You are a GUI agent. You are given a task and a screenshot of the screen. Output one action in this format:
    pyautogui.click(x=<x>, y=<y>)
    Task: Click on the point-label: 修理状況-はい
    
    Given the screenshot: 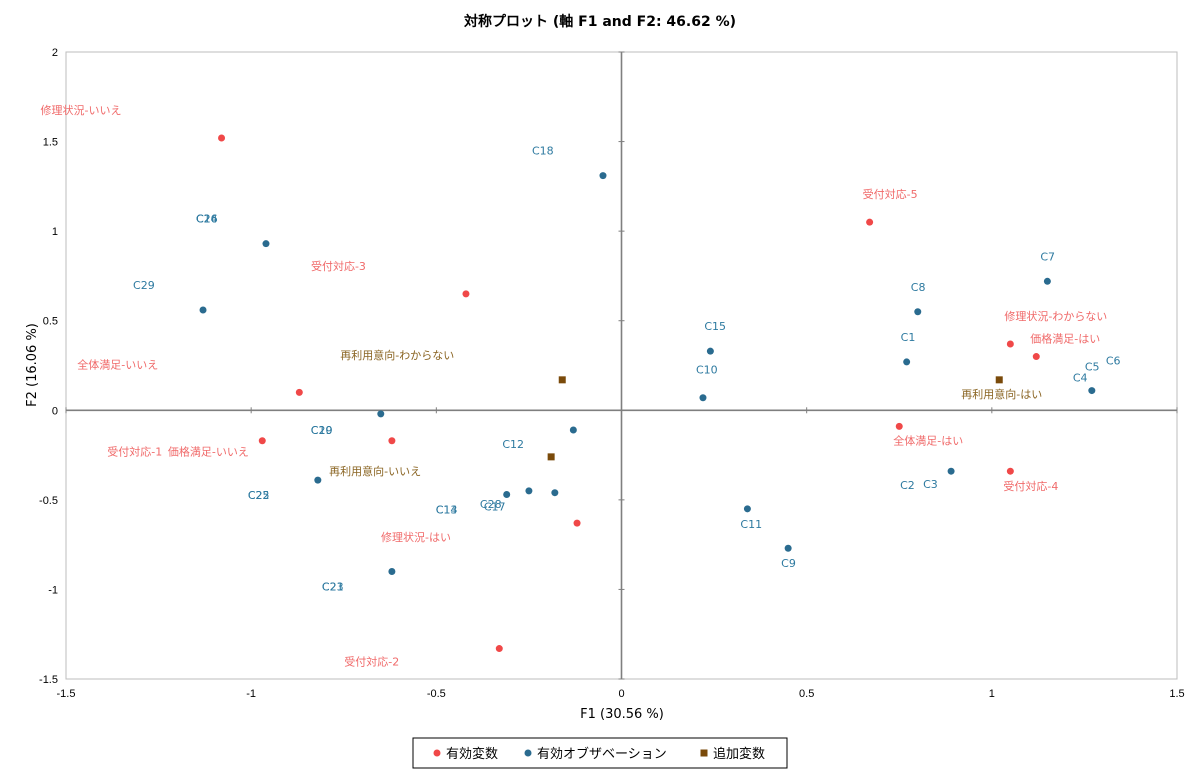 What is the action you would take?
    pyautogui.click(x=416, y=537)
    